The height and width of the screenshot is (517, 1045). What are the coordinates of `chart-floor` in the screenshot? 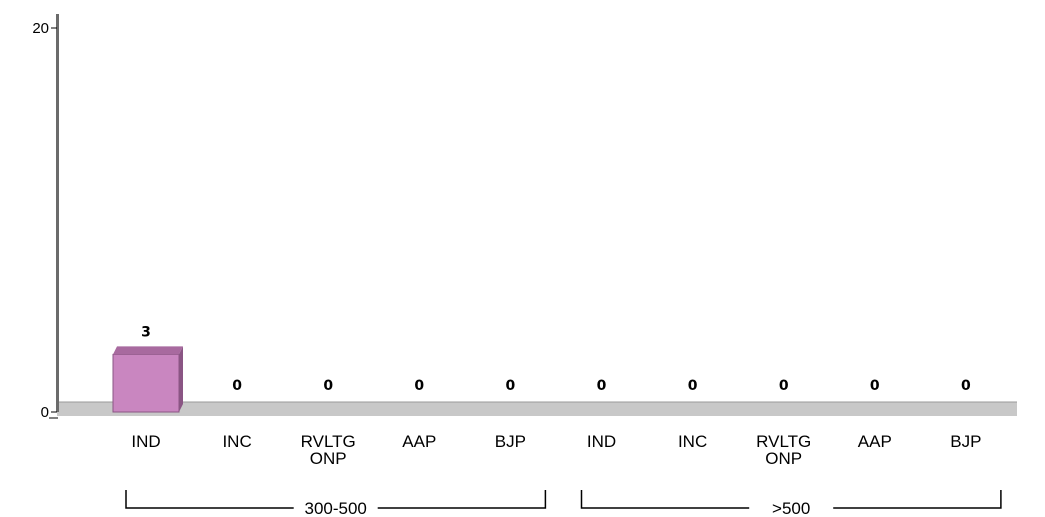 It's located at (537, 409).